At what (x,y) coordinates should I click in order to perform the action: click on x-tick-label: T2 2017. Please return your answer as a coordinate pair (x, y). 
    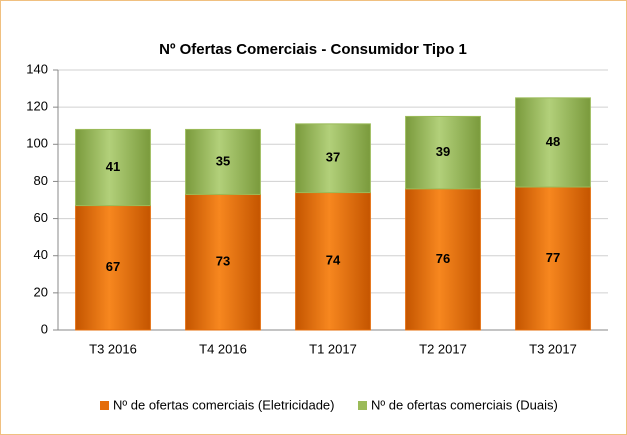
    Looking at the image, I should click on (443, 348).